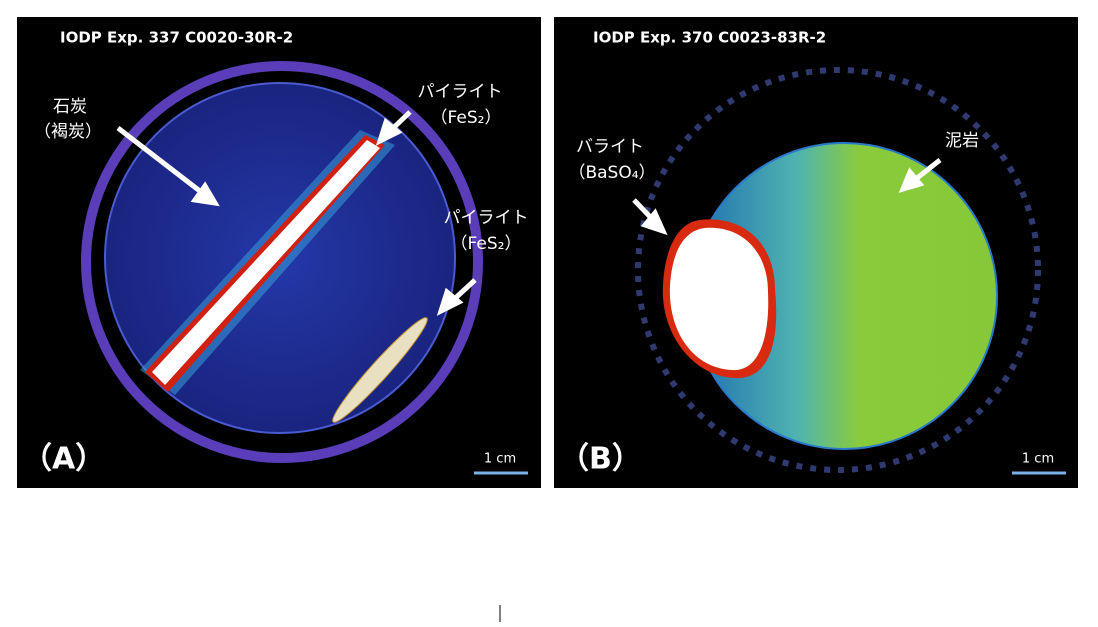  What do you see at coordinates (610, 147) in the screenshot?
I see `annotation: バライト` at bounding box center [610, 147].